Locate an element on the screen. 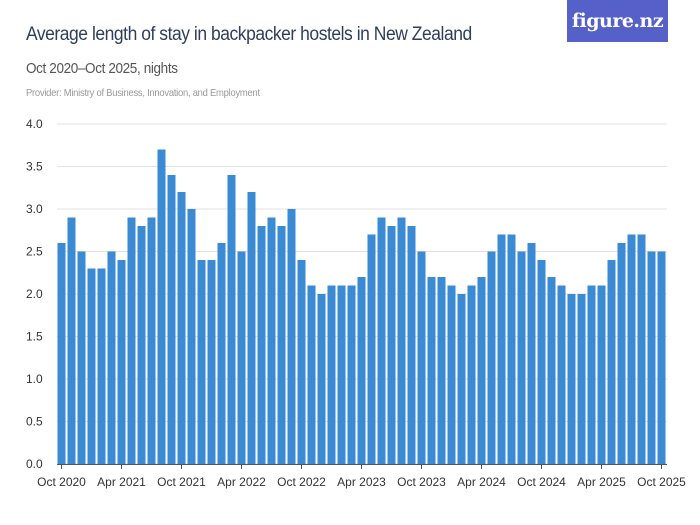 The image size is (700, 525). x-tick-label: Apr 2023 is located at coordinates (361, 482).